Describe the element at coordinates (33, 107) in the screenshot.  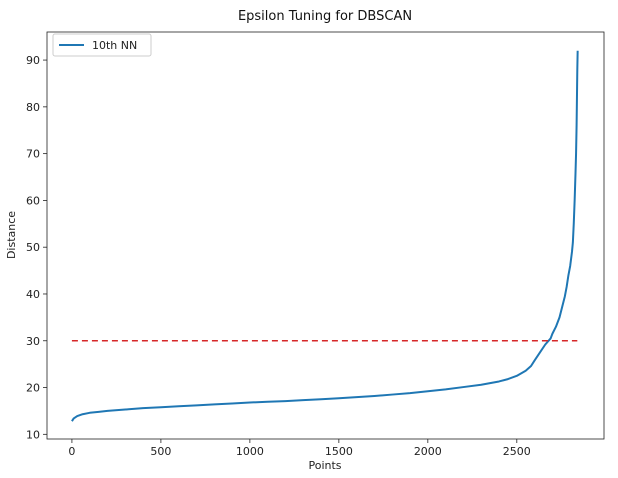
I see `y-tick-label: 80` at that location.